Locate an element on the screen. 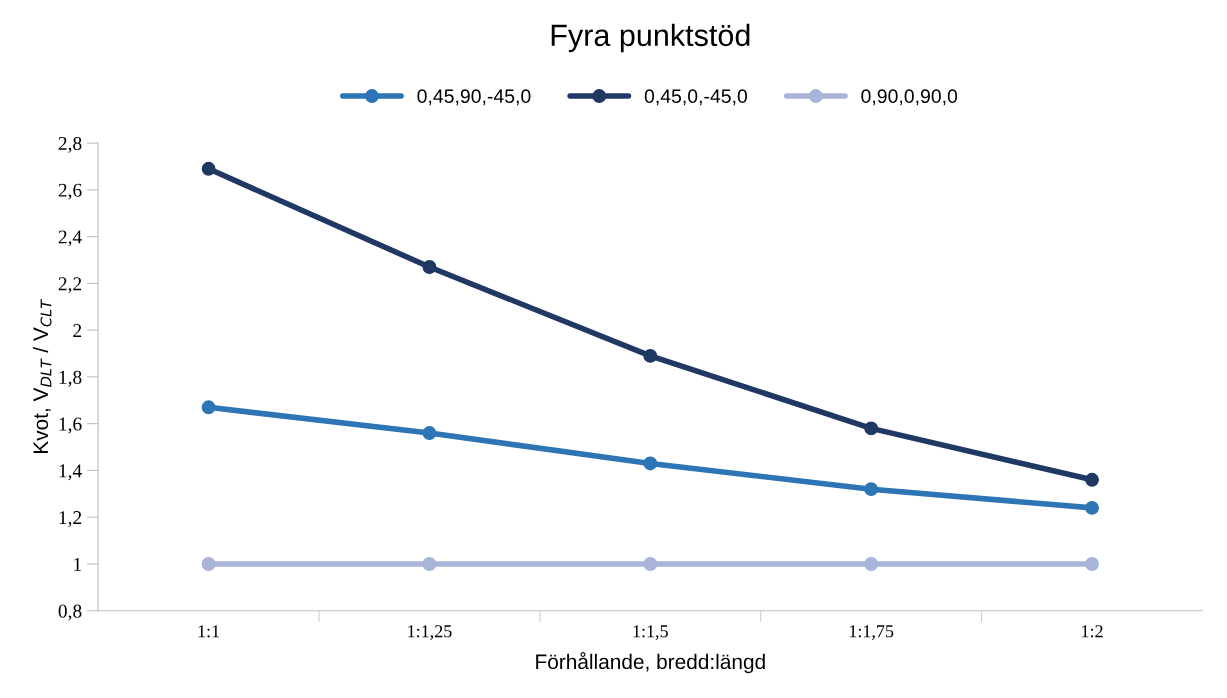 This screenshot has height=698, width=1227. y-tick-label: 1,4 is located at coordinates (70, 472).